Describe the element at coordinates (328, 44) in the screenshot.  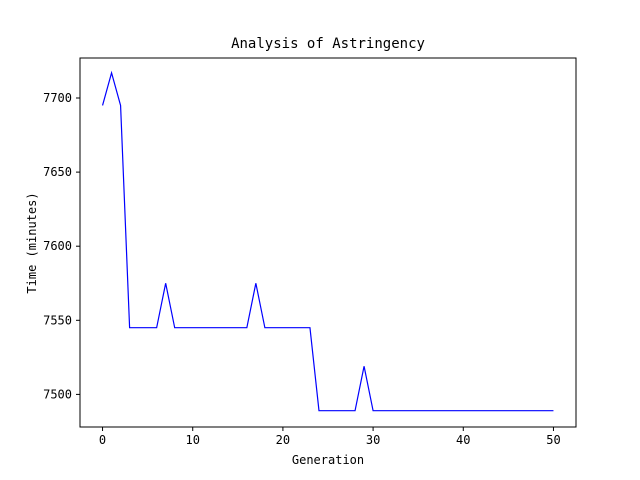
I see `chart-title: Analysis of Astringency` at that location.